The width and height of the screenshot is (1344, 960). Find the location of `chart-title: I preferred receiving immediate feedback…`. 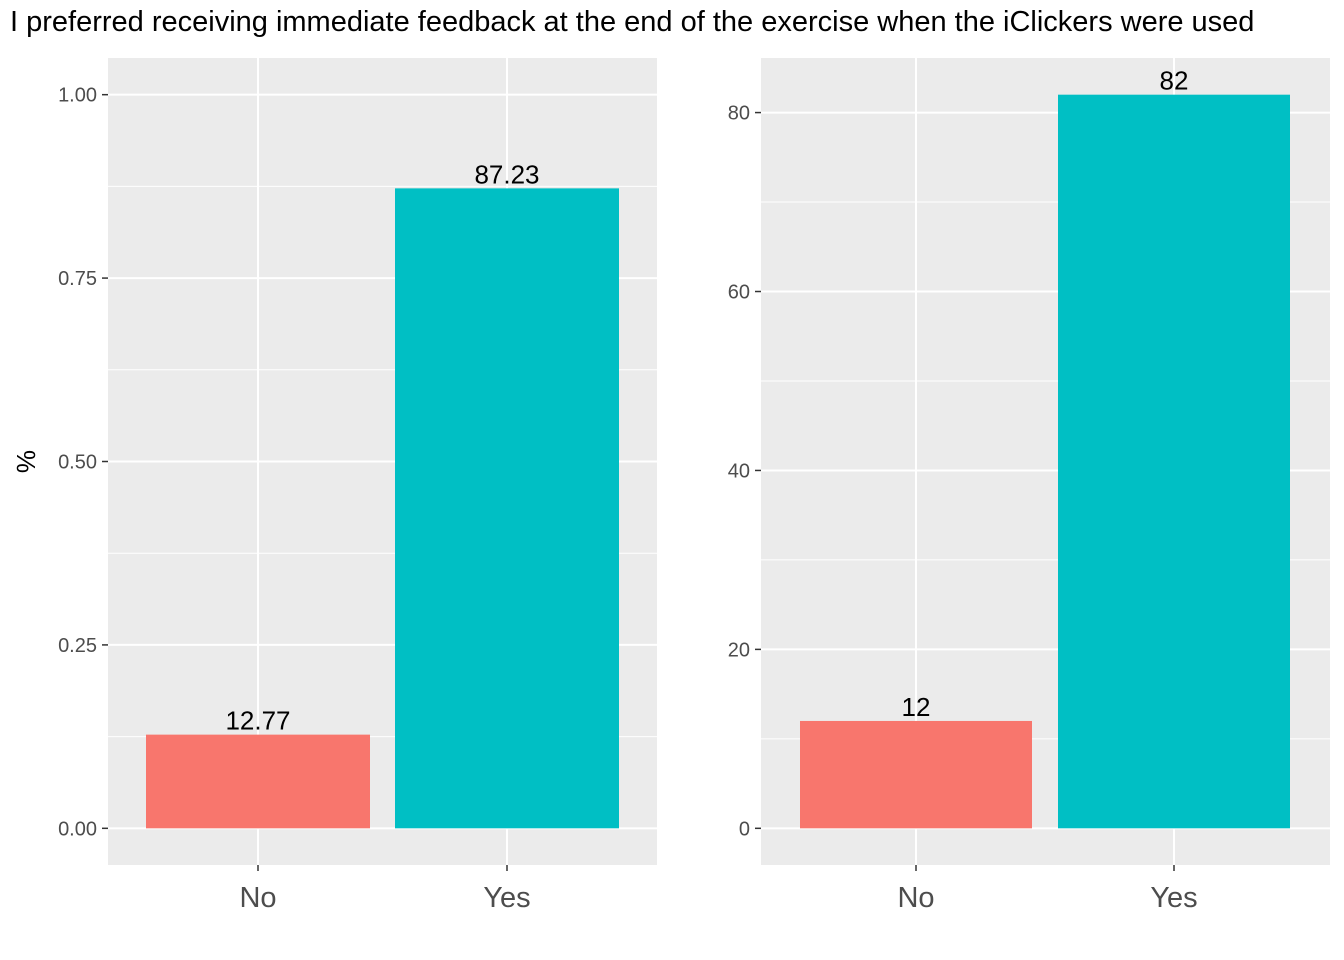

chart-title: I preferred receiving immediate feedback… is located at coordinates (632, 22).